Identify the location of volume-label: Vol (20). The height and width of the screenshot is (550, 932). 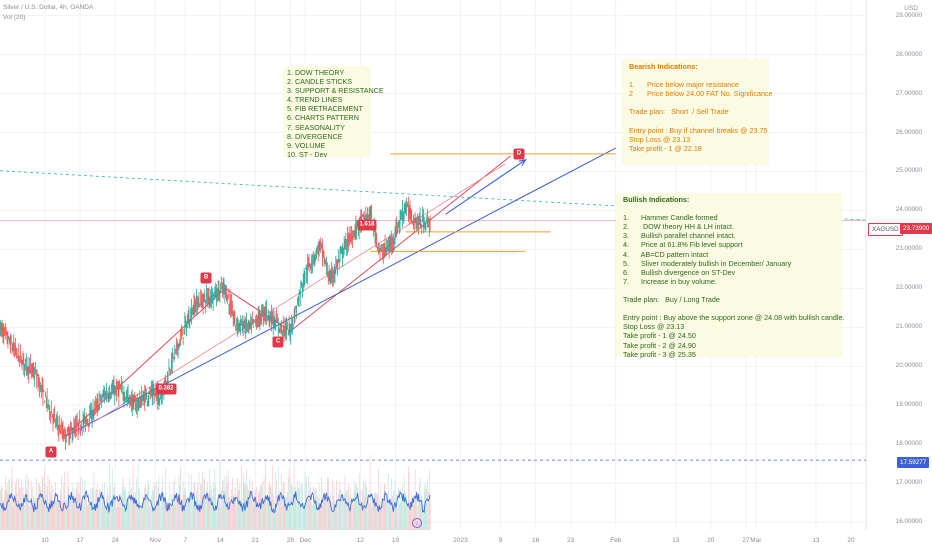
(14, 17).